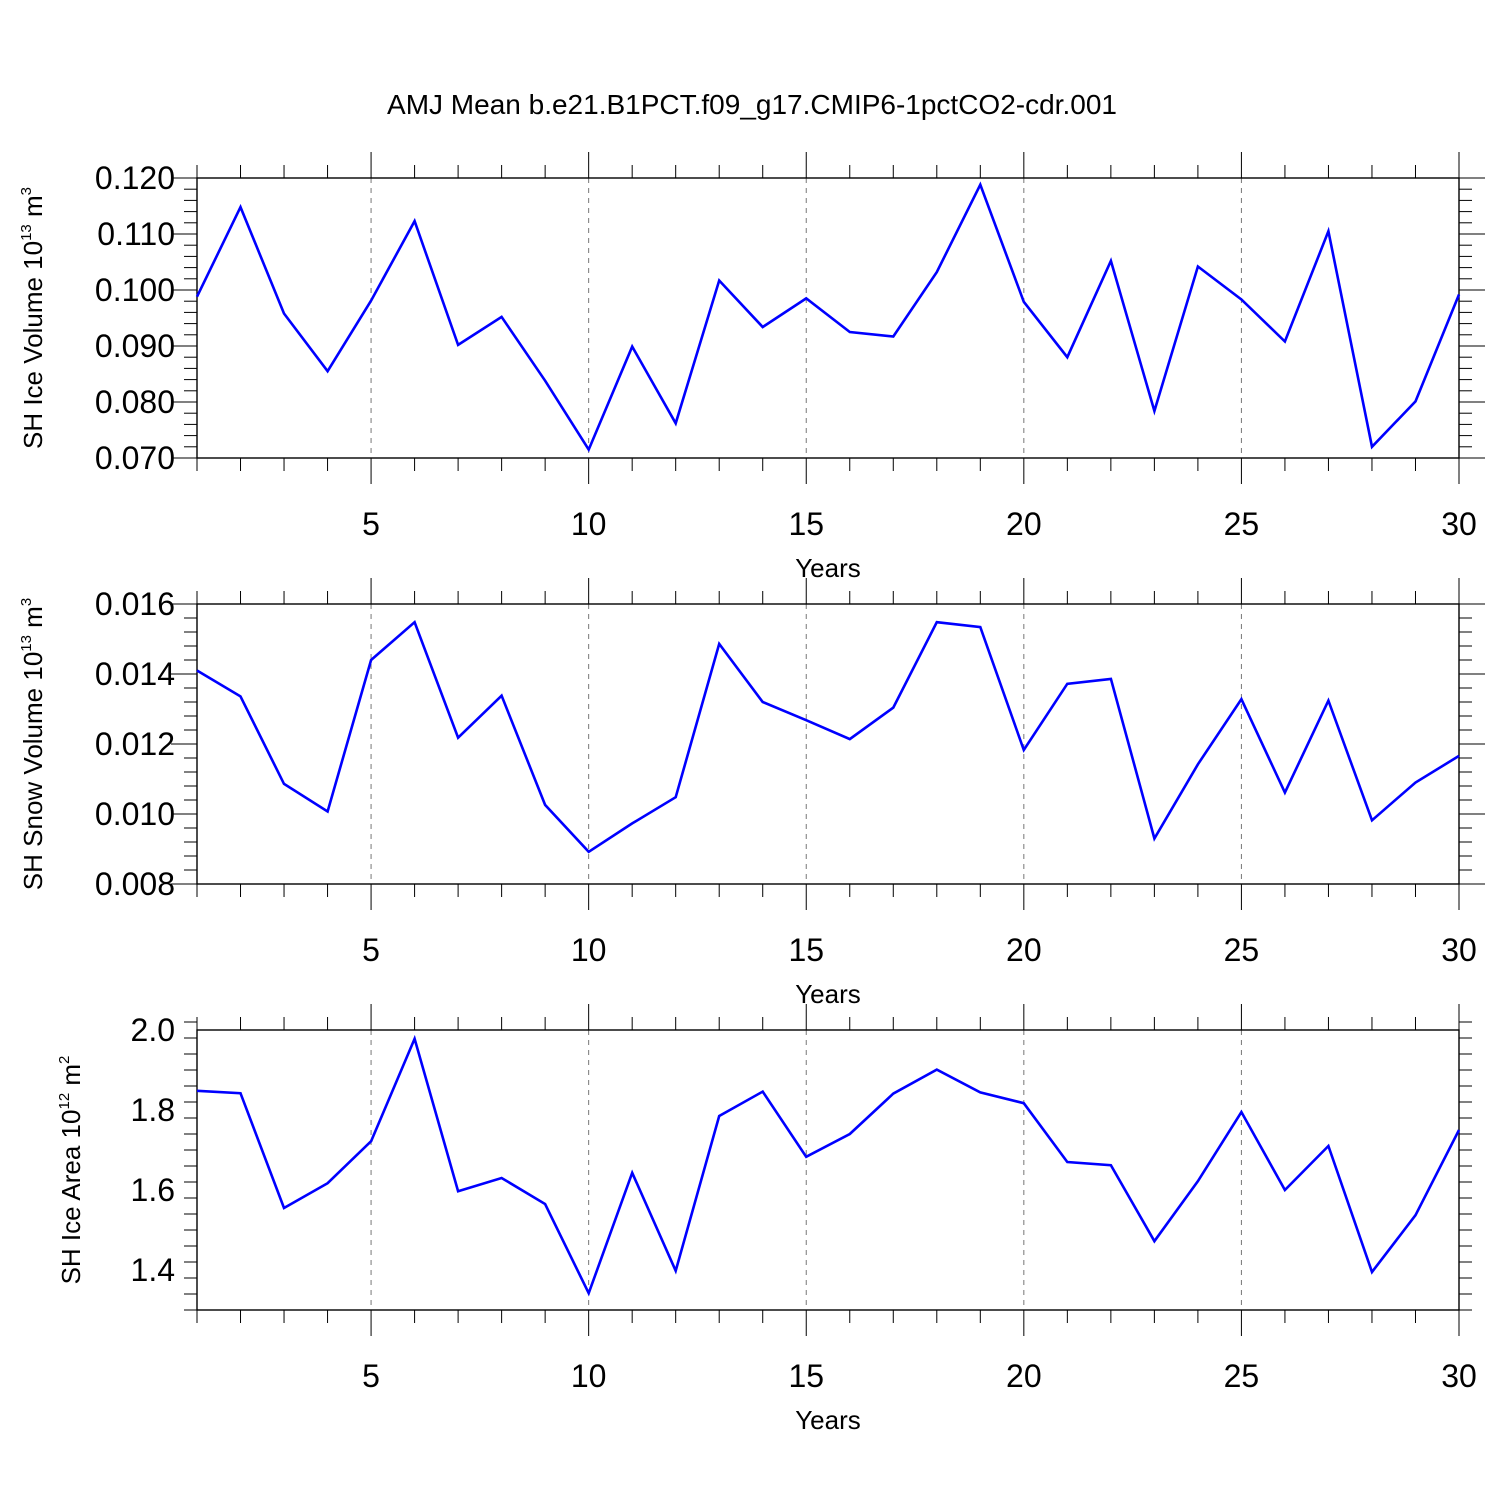 The width and height of the screenshot is (1500, 1500). I want to click on y-tick-label: 0.110, so click(136, 234).